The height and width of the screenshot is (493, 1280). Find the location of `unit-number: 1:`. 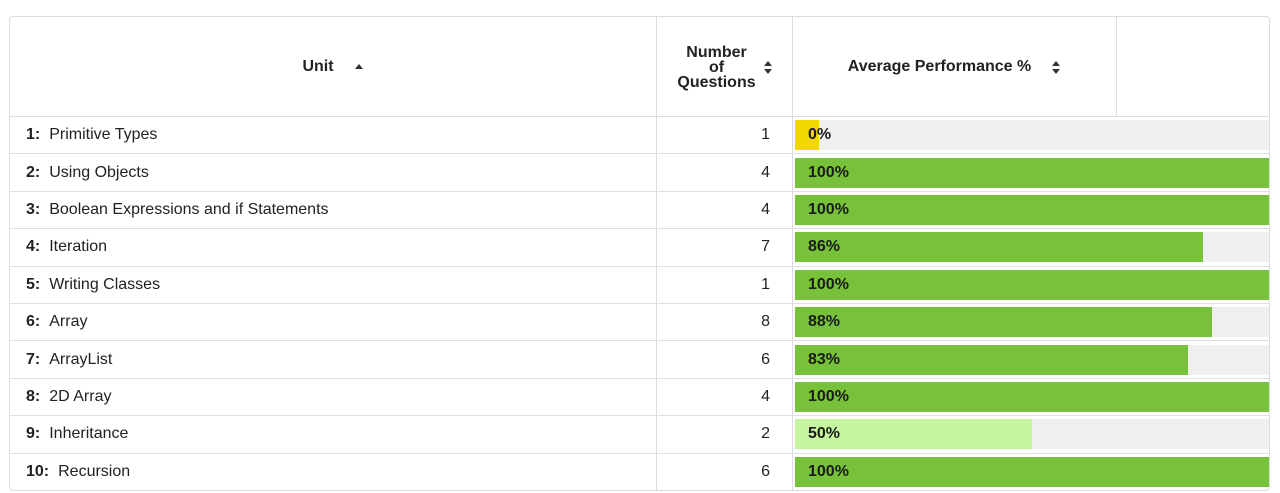

unit-number: 1: is located at coordinates (33, 135).